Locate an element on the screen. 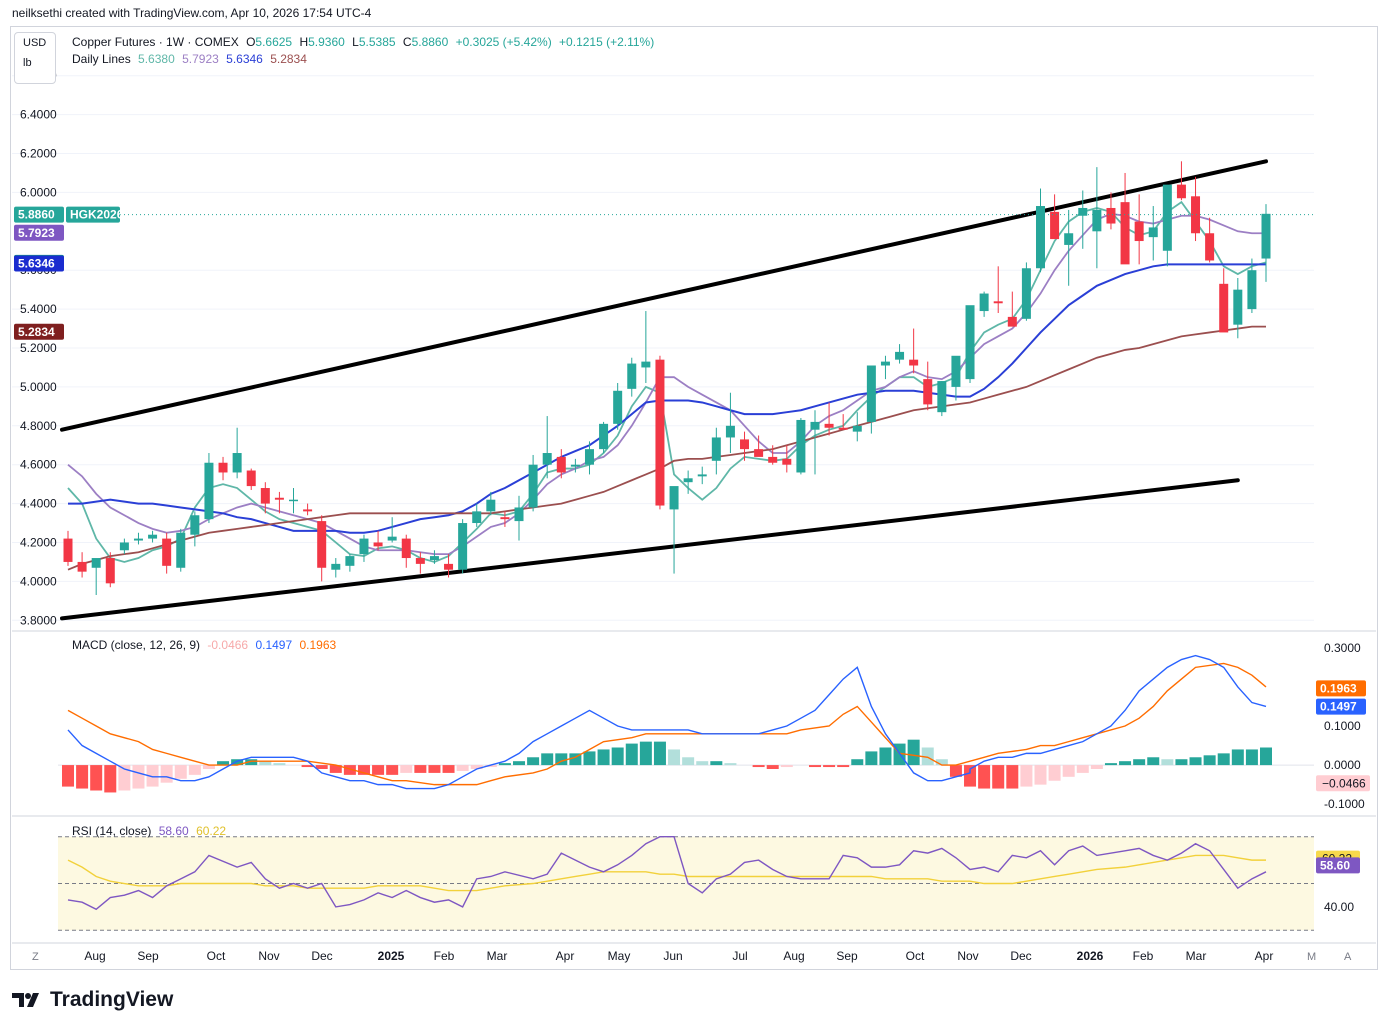 This screenshot has height=1030, width=1388. line-val-brown: 5.2834 is located at coordinates (288, 59).